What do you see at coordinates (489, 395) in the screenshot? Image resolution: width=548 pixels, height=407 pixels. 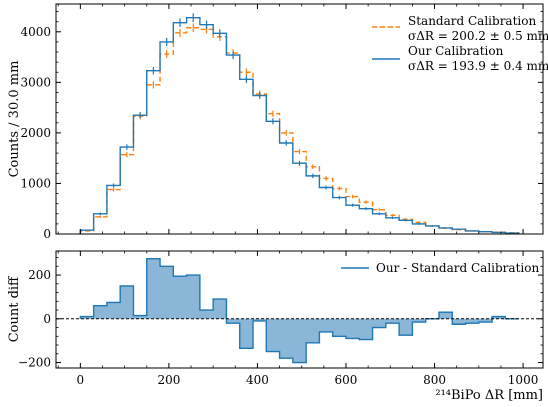 I see `x-axis-label: ²¹⁴BiPo ΔR [mm]` at bounding box center [489, 395].